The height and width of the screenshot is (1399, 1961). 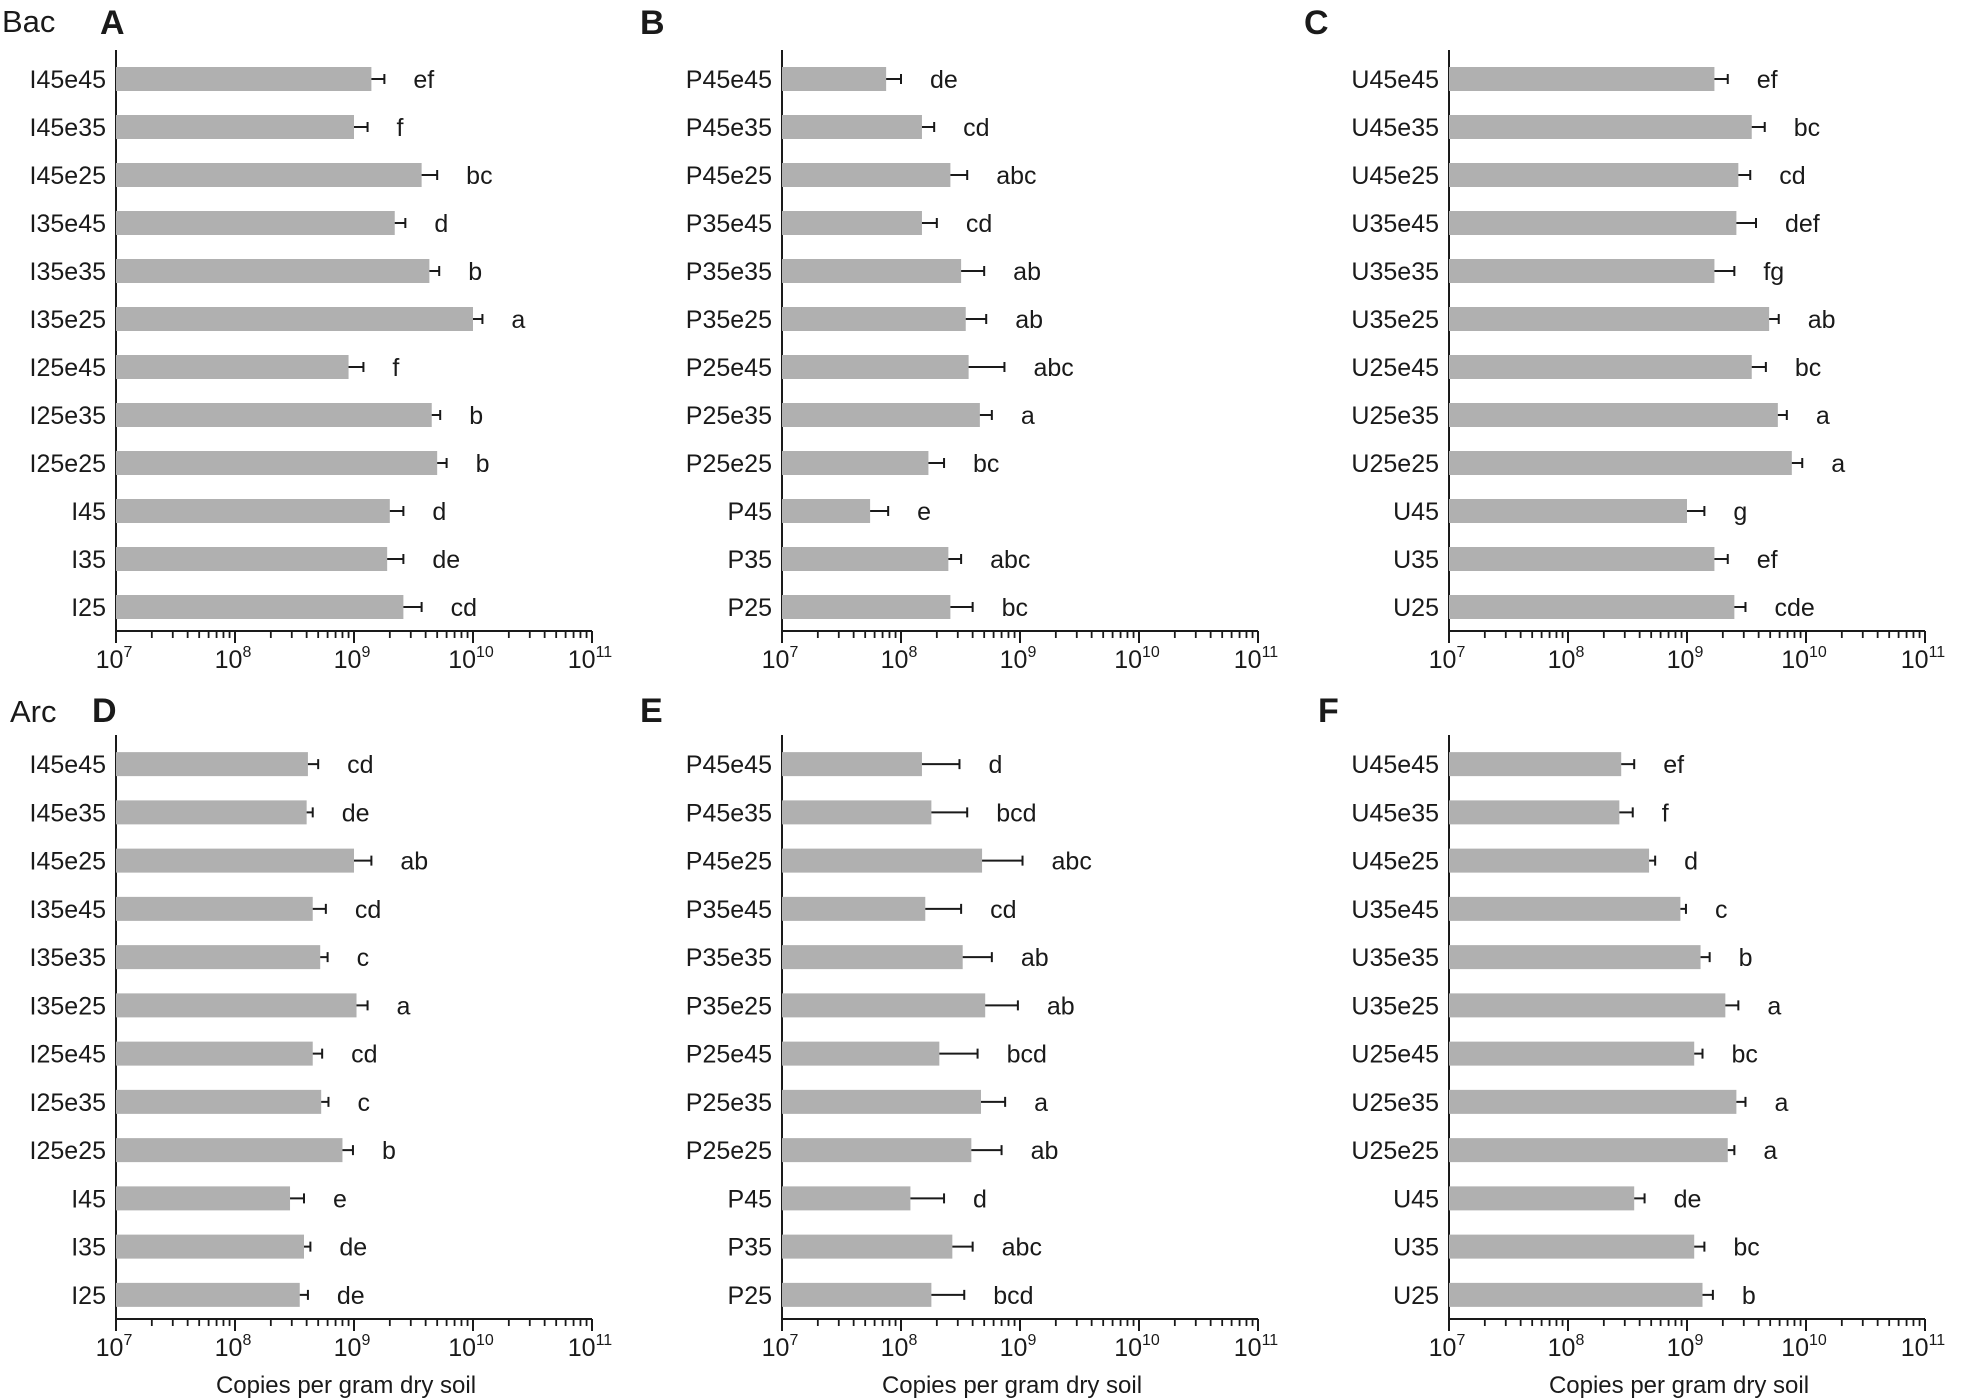 What do you see at coordinates (68, 464) in the screenshot?
I see `category-label: I25e25` at bounding box center [68, 464].